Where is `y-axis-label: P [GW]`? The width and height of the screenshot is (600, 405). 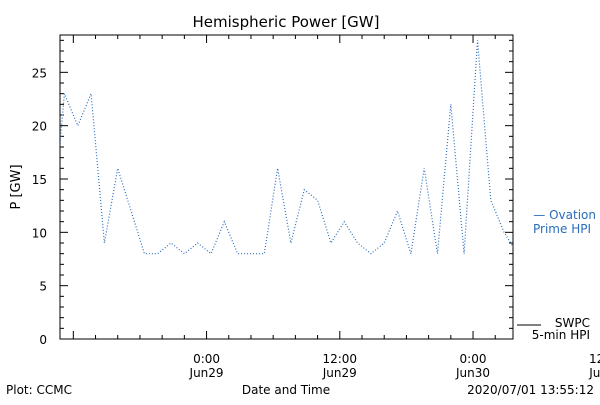
y-axis-label: P [GW] is located at coordinates (16, 186).